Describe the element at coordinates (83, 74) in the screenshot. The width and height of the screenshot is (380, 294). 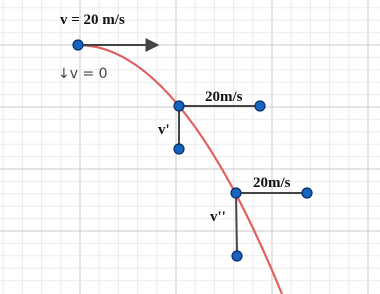
I see `label: ↓v = 0` at that location.